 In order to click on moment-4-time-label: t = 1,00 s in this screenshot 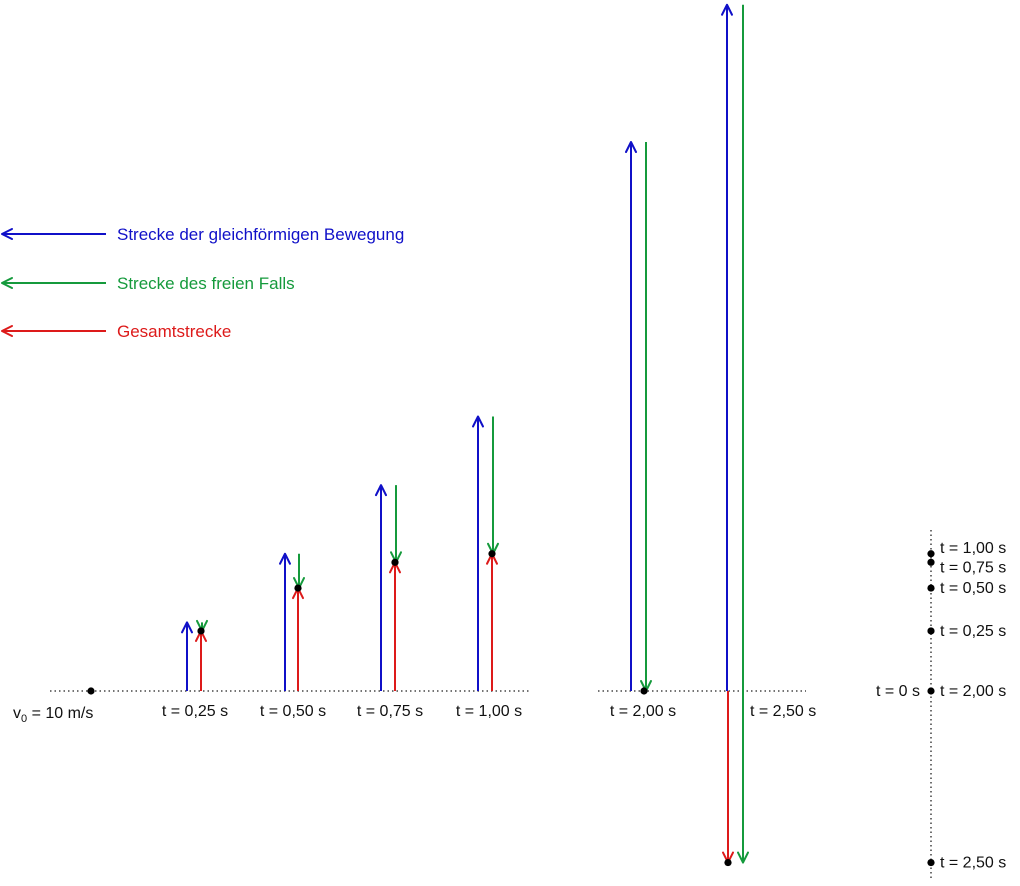, I will do `click(489, 711)`.